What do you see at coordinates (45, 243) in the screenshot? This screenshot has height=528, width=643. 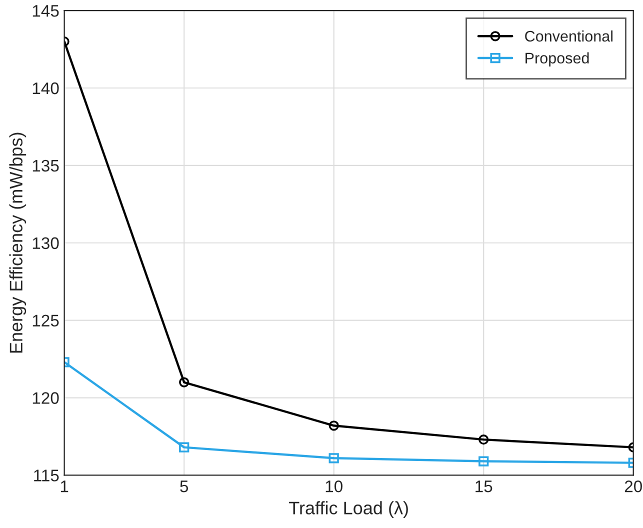 I see `y-tick-label: 130` at bounding box center [45, 243].